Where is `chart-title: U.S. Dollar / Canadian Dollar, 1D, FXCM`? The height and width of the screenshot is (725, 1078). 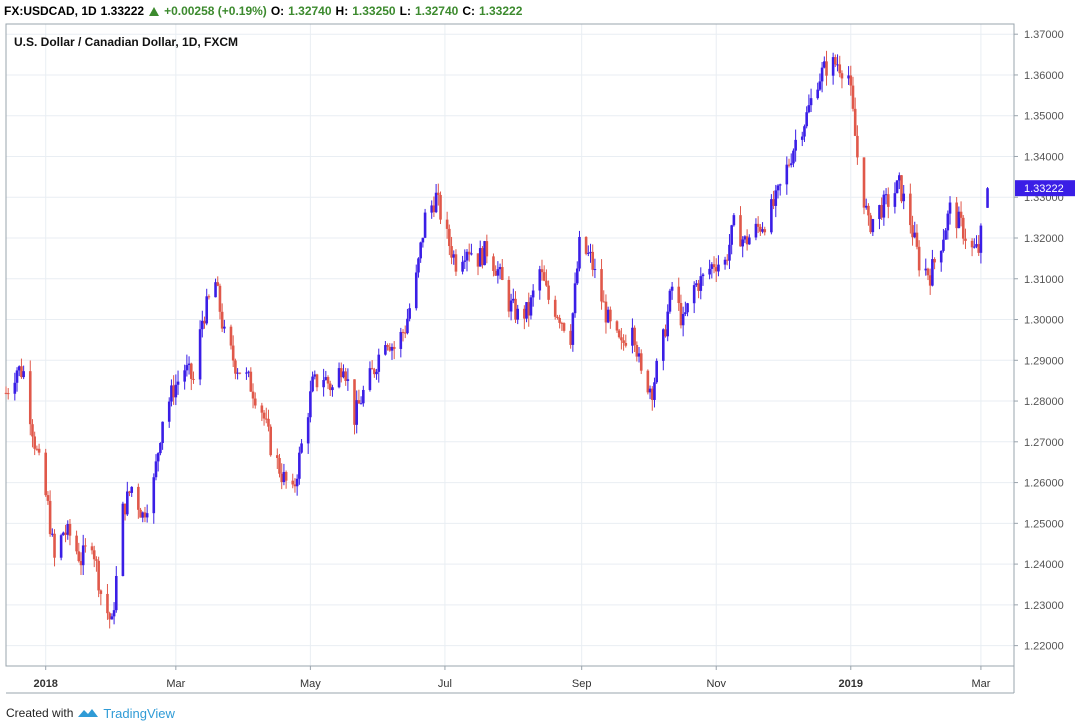 chart-title: U.S. Dollar / Canadian Dollar, 1D, FXCM is located at coordinates (126, 42).